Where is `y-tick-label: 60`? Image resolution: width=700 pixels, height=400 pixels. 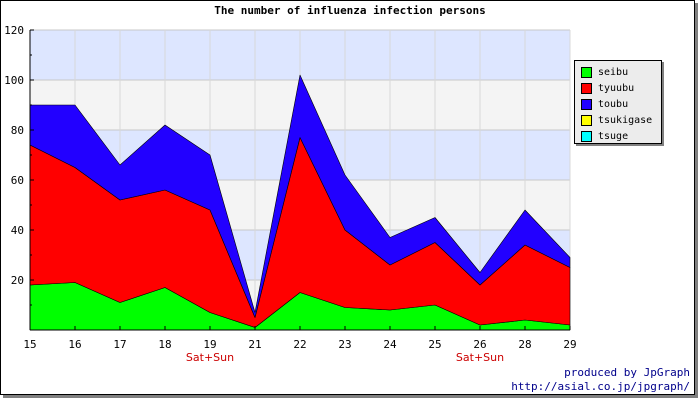 y-tick-label: 60 is located at coordinates (17, 180).